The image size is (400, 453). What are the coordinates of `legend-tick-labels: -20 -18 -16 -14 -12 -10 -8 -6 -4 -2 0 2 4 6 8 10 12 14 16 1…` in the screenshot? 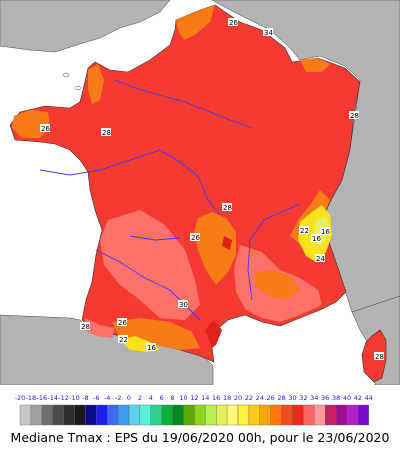 It's located at (194, 398).